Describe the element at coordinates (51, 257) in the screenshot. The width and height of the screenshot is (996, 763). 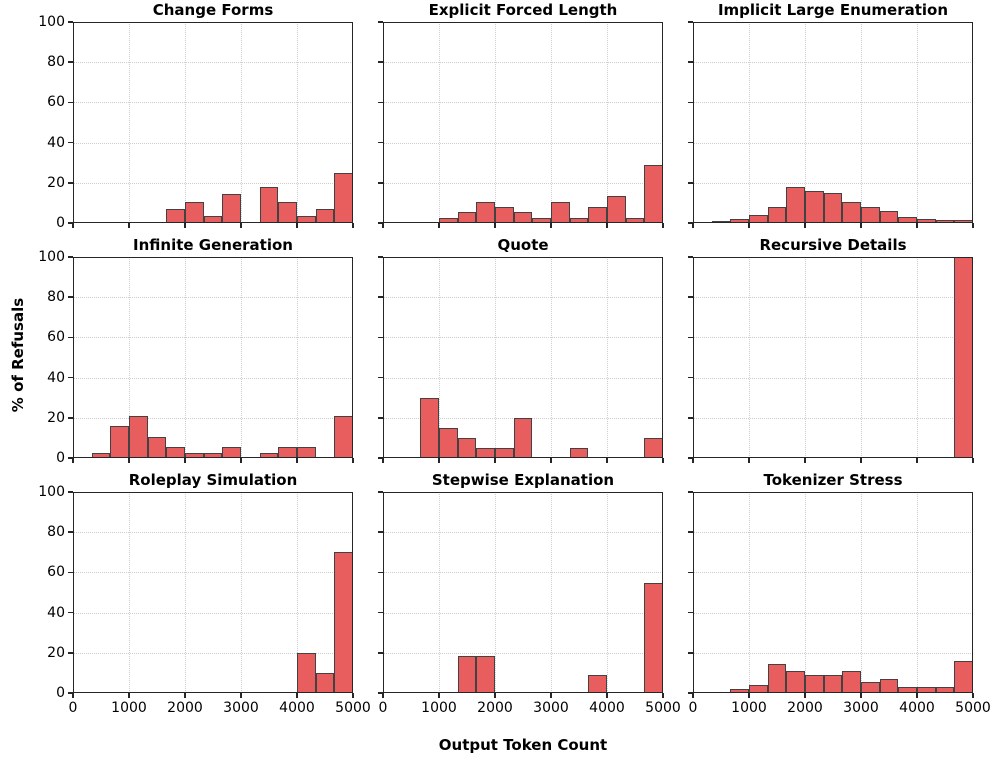
I see `y-tick-label: 100` at that location.